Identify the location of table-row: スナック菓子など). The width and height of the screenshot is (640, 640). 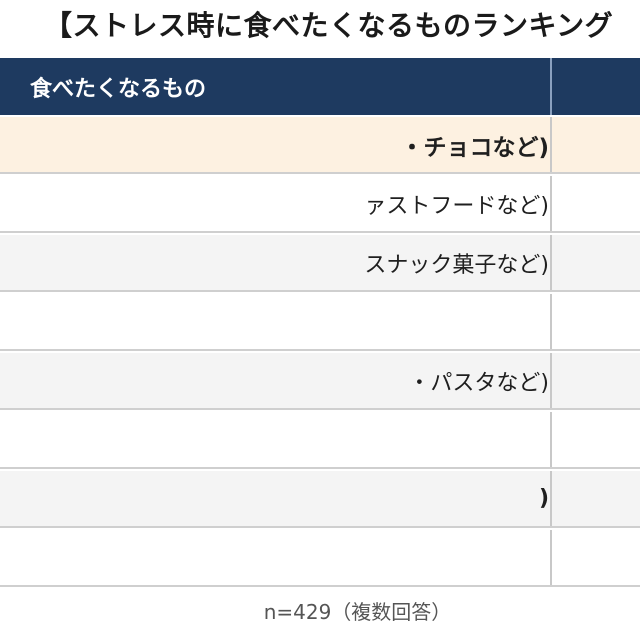
(320, 263).